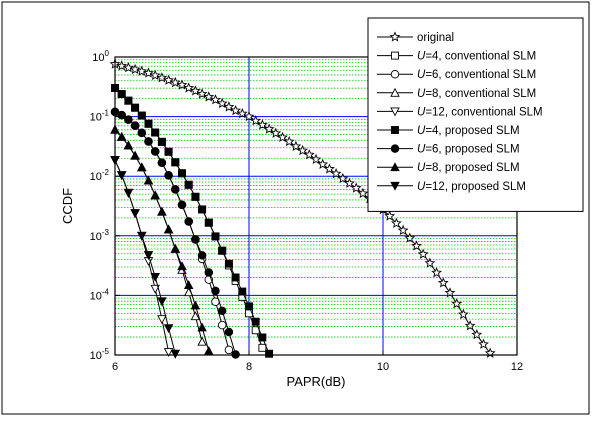 Image resolution: width=592 pixels, height=422 pixels. What do you see at coordinates (100, 235) in the screenshot?
I see `y-tick-label: 10⁻³` at bounding box center [100, 235].